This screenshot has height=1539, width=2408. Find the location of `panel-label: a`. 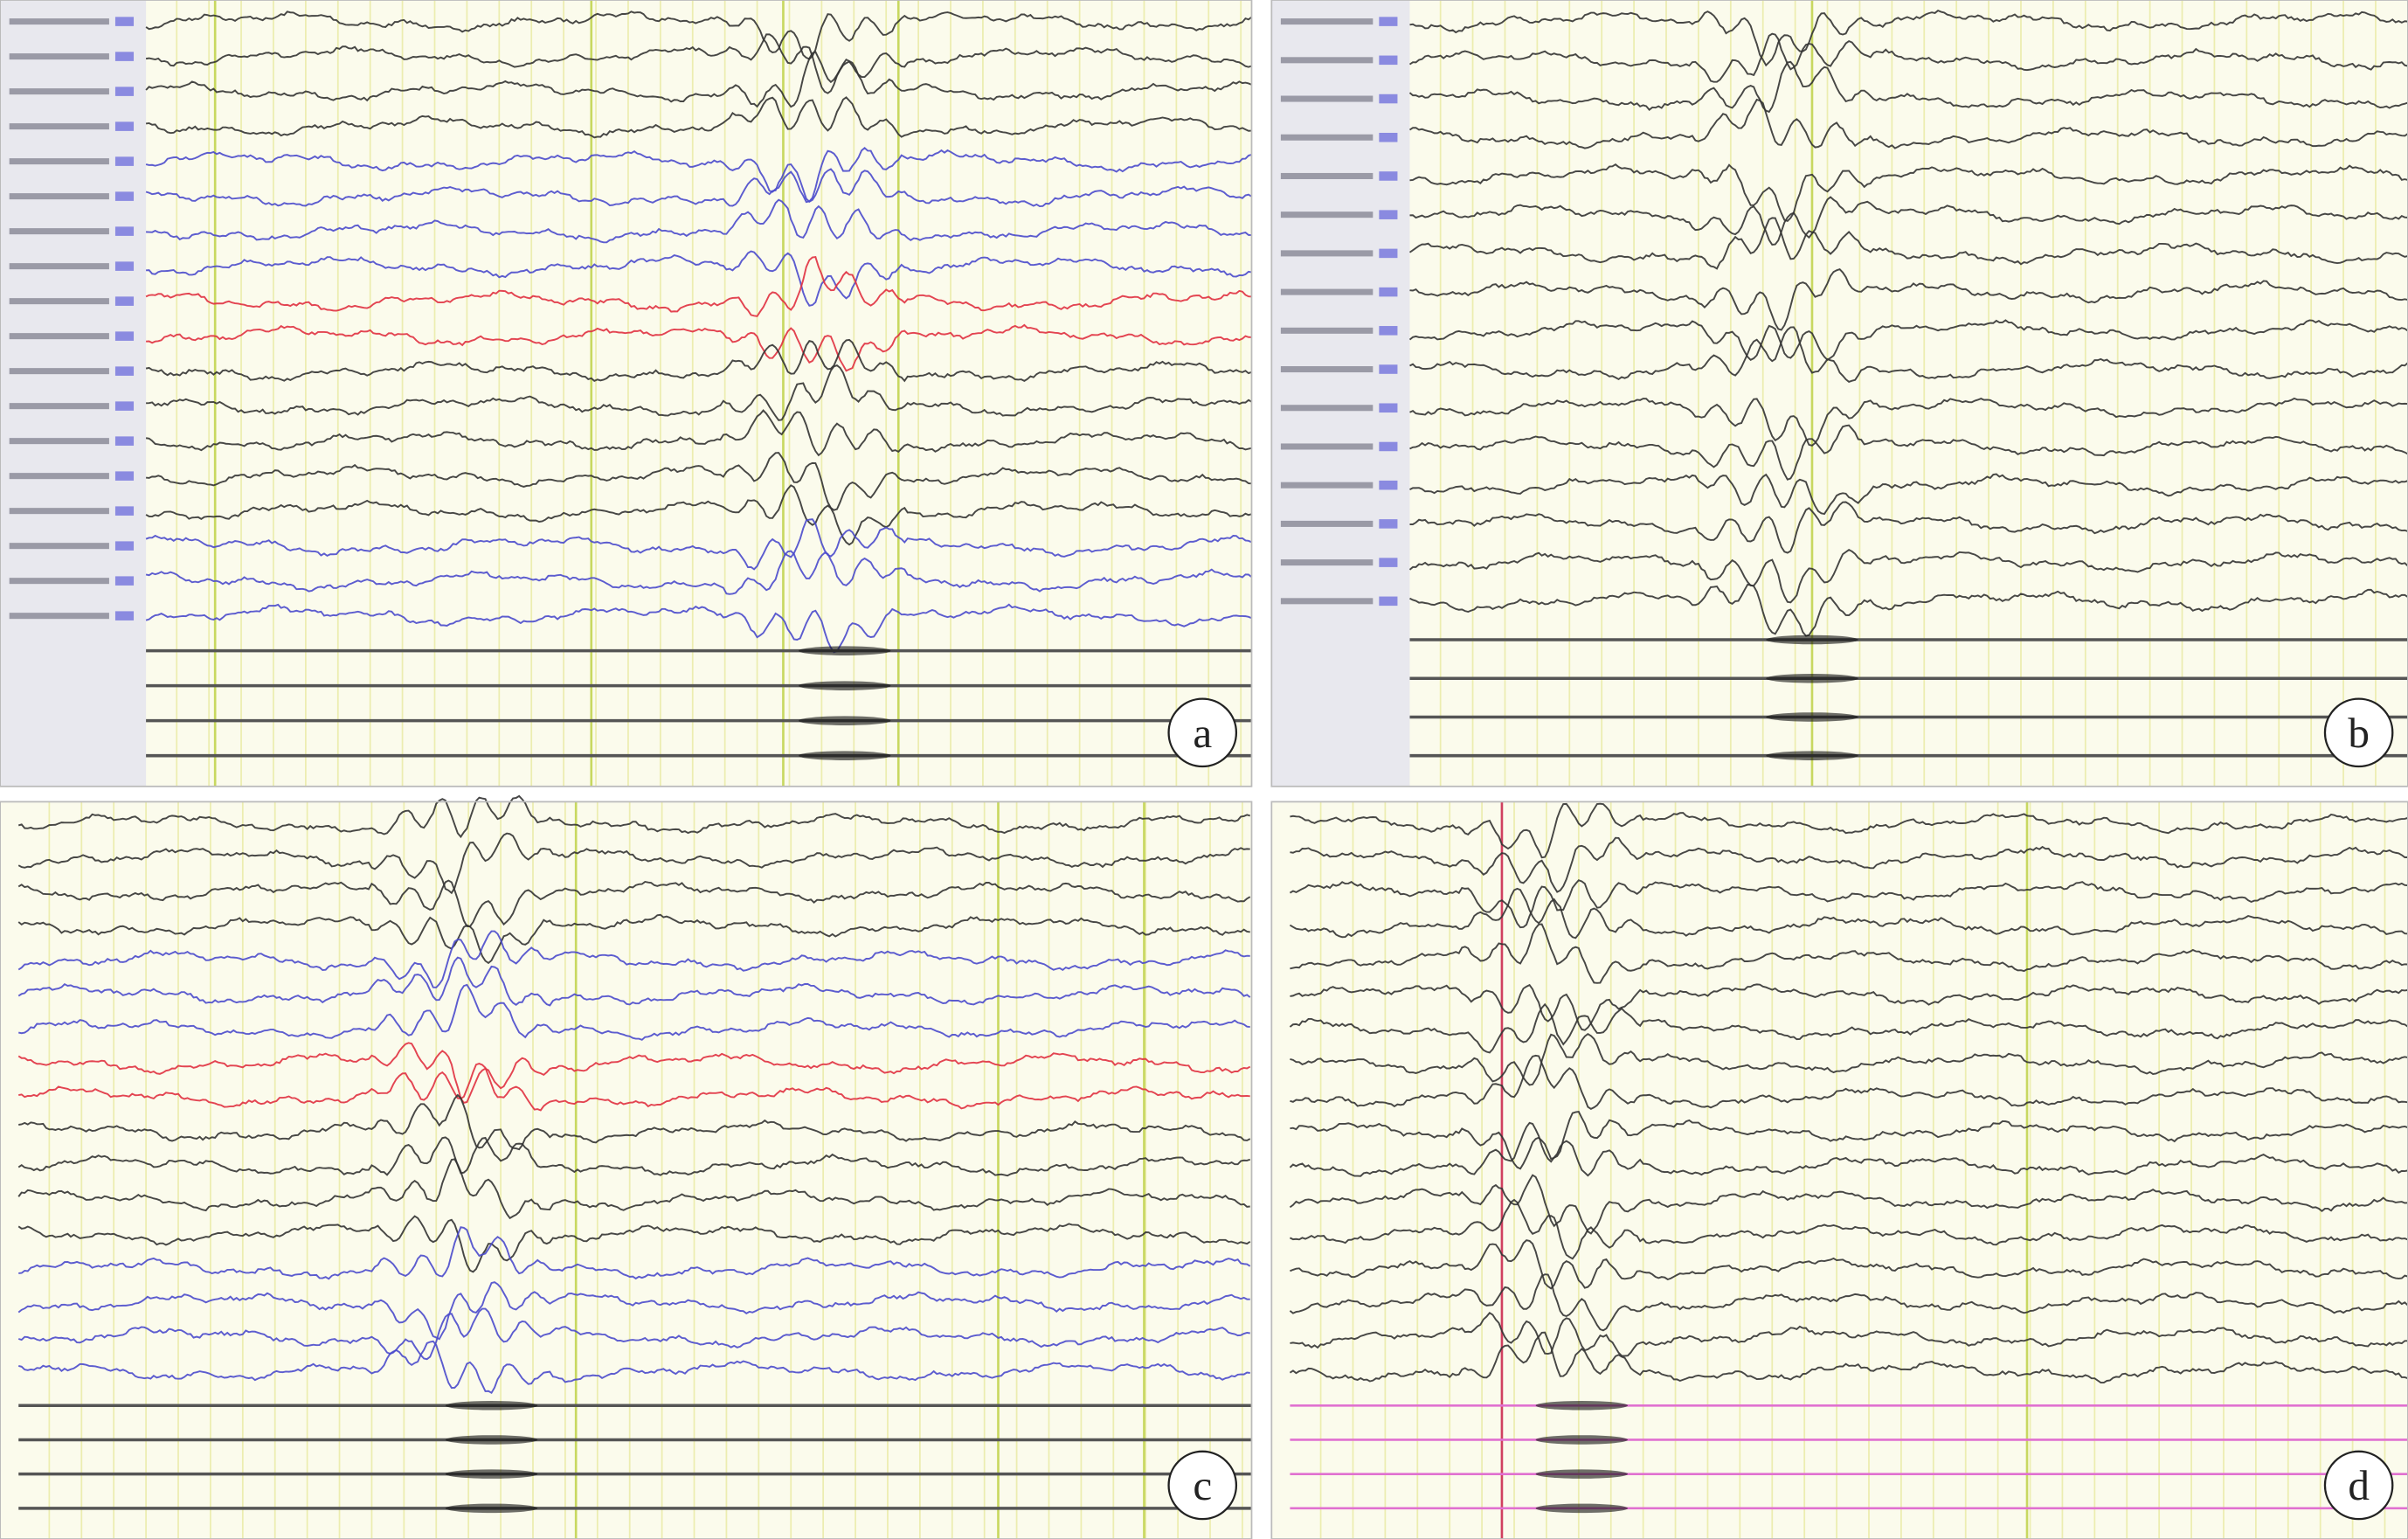

panel-label: a is located at coordinates (1202, 733).